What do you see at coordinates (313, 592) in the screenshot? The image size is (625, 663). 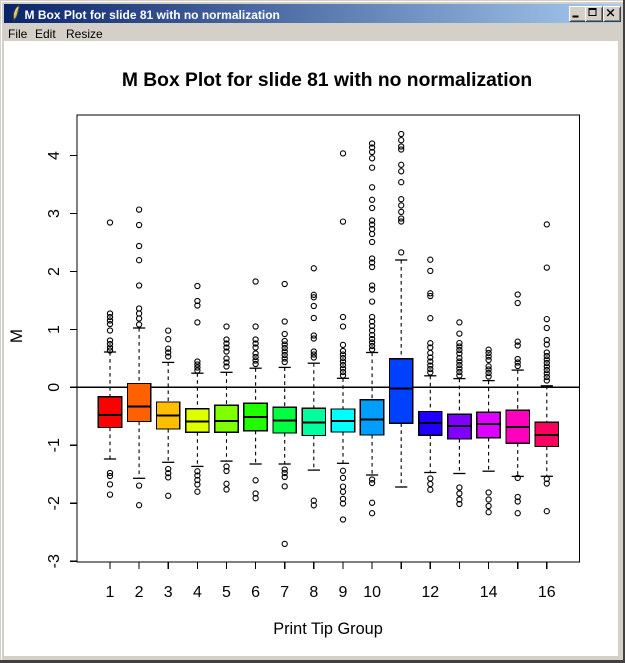 I see `svg-text: 8` at bounding box center [313, 592].